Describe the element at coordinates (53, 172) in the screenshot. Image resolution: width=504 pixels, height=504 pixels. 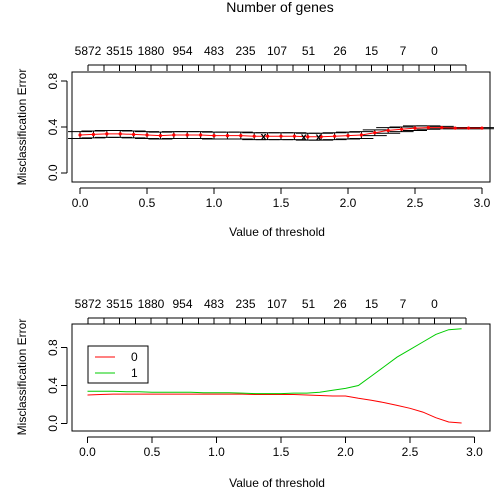
I see `cv-y-tick-label: 0.0` at that location.